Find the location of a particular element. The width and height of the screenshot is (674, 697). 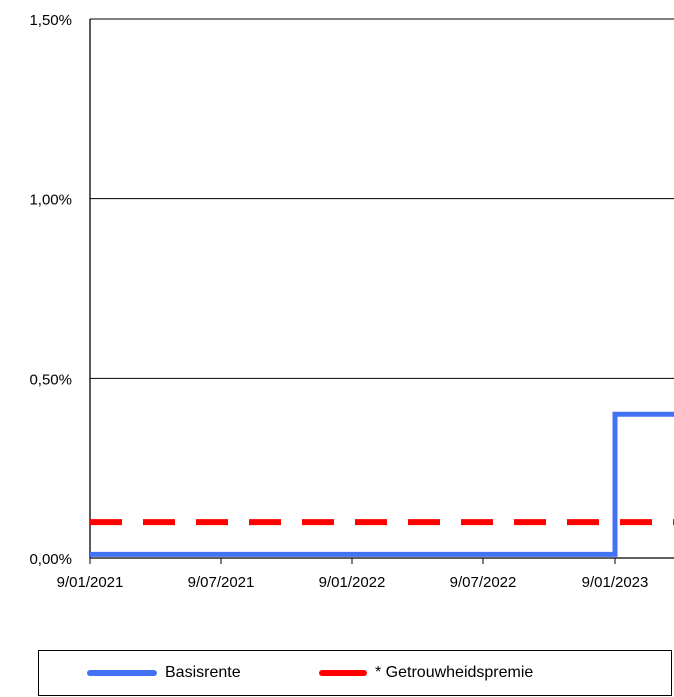

y-tick-label-3: 1,50% is located at coordinates (50, 20).